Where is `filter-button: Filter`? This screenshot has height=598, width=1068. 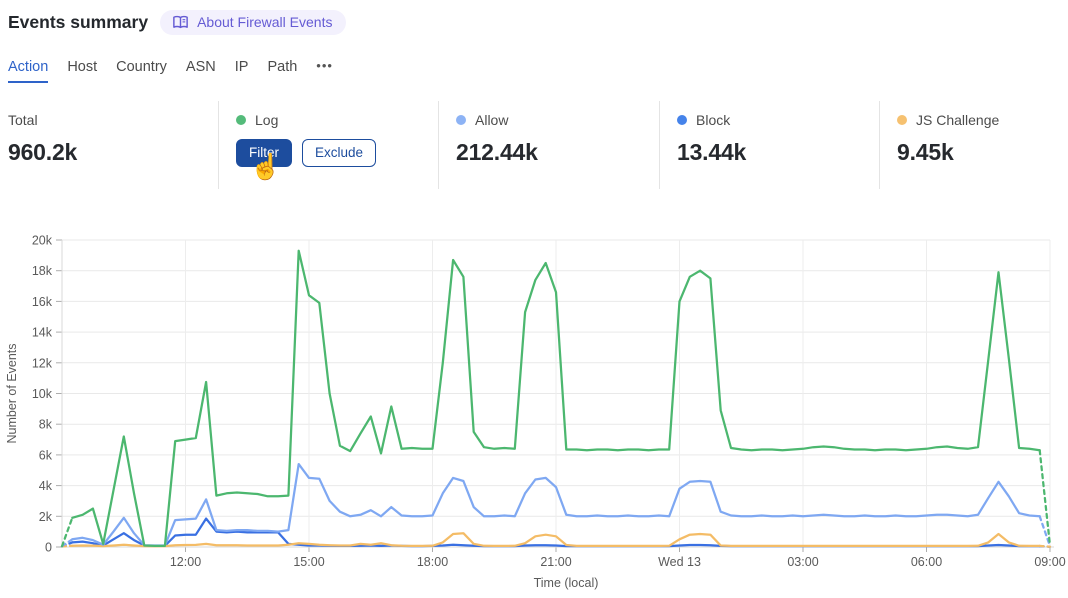 filter-button: Filter is located at coordinates (264, 153).